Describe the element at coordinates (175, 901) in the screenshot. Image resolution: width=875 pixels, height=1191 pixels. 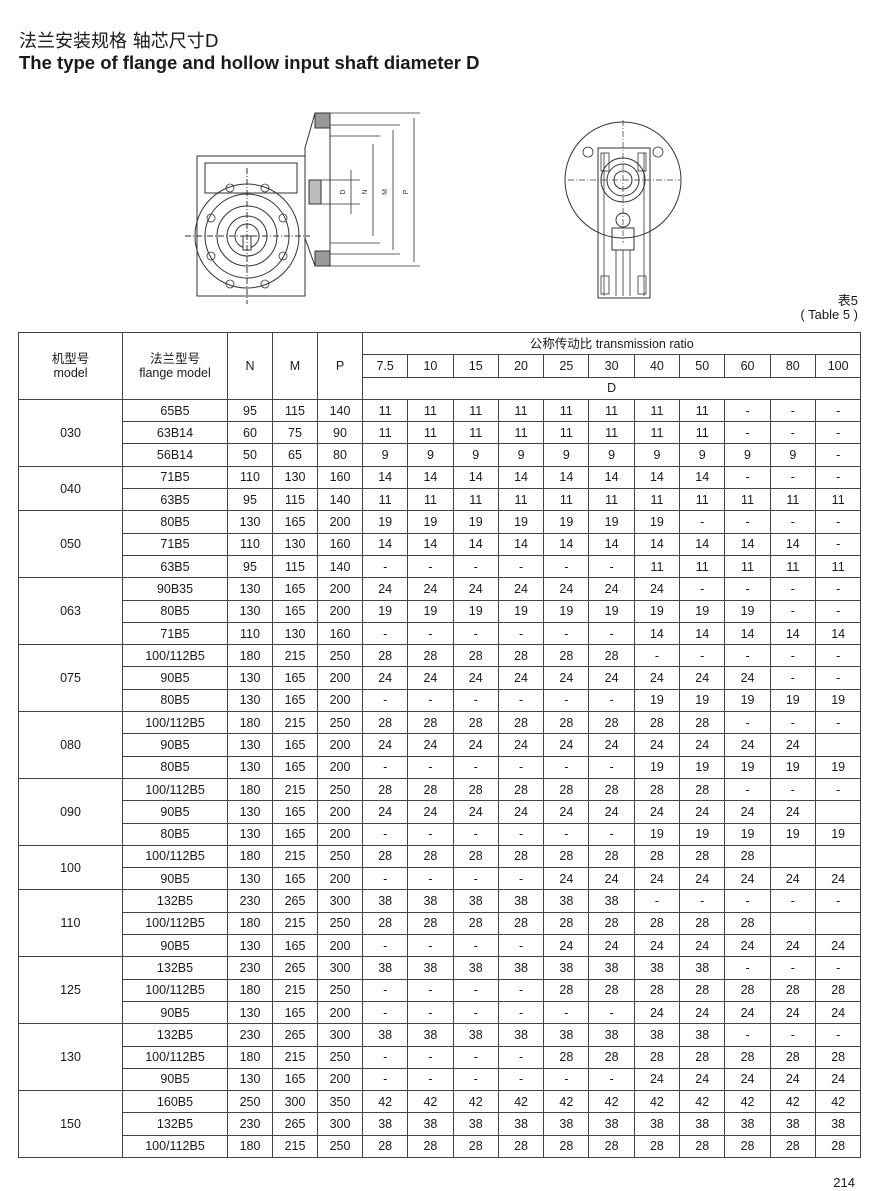
I see `flange-cell: 132B5` at that location.